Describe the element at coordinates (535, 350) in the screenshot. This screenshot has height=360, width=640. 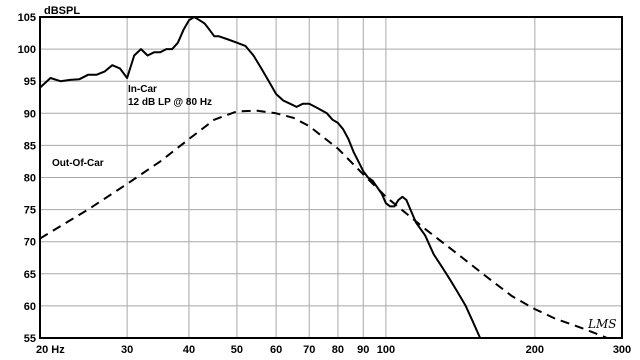
I see `x-tick-label: 200` at that location.